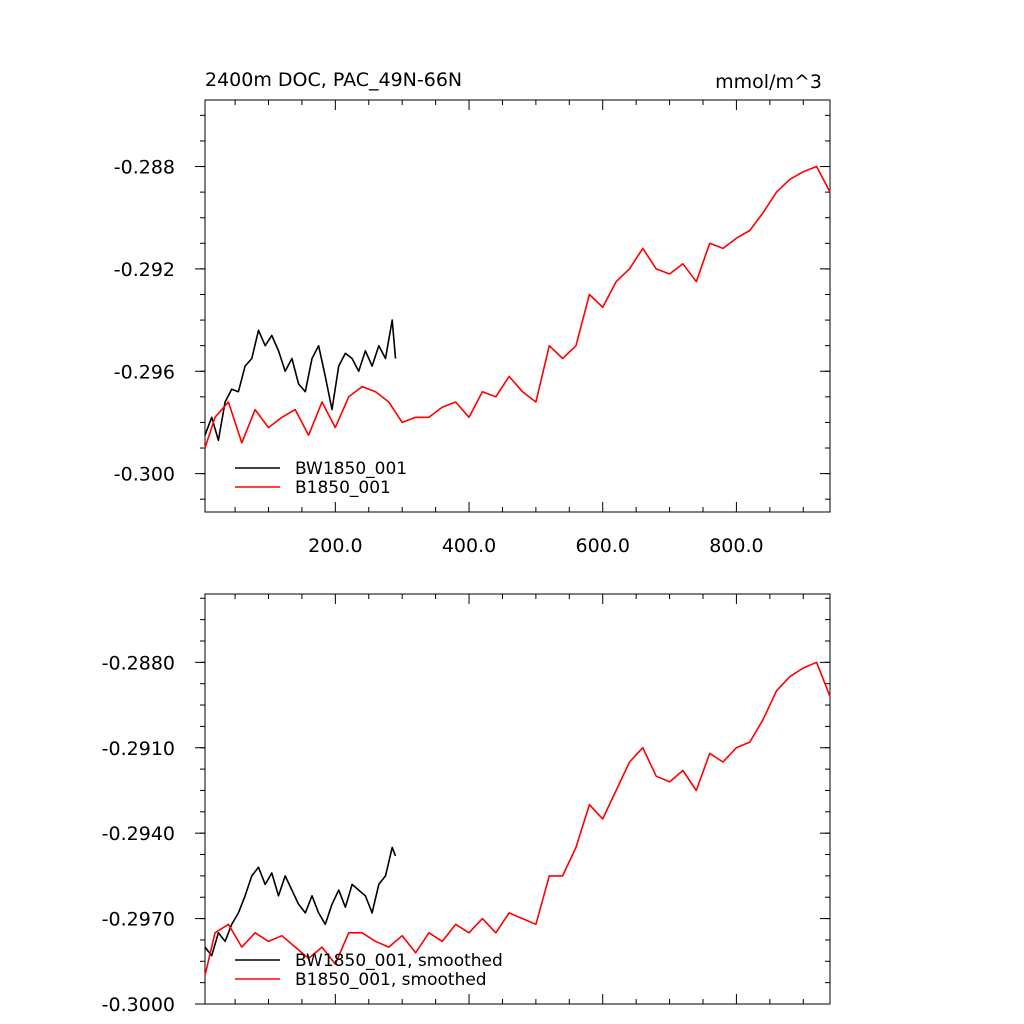  I want to click on x-tick-label: 800.0, so click(736, 546).